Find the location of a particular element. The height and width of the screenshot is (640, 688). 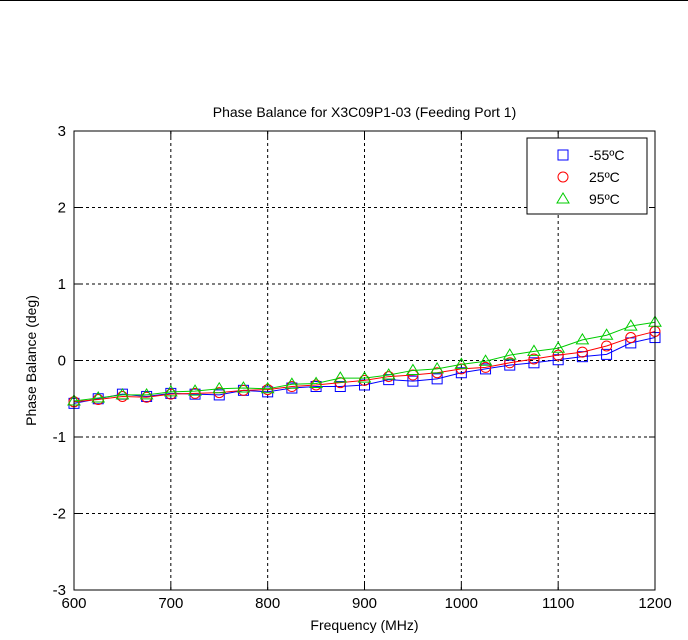

y-tick-label: -2 is located at coordinates (59, 514).